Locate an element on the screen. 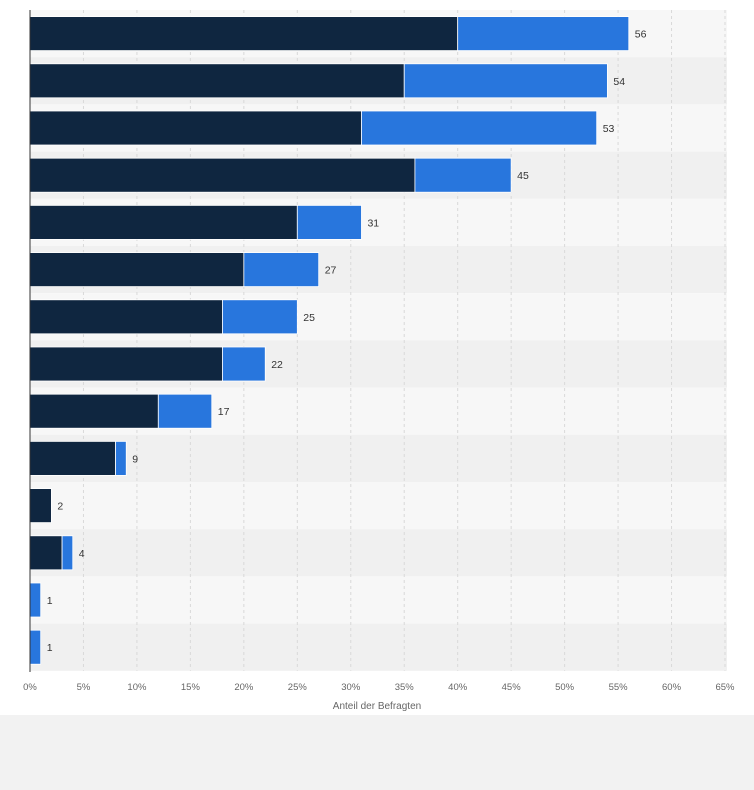 This screenshot has height=790, width=754. data-label: 53 is located at coordinates (609, 129).